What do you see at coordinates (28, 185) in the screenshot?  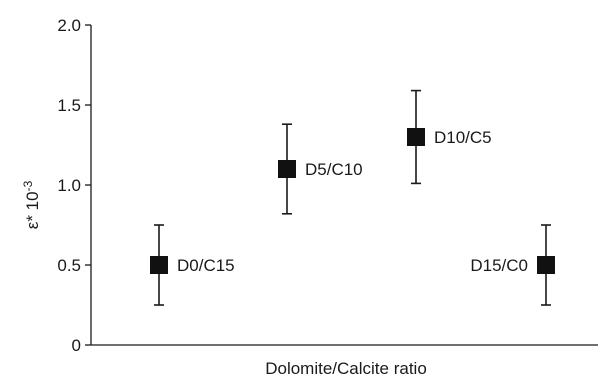 I see `y-axis-title-superscript: -3` at bounding box center [28, 185].